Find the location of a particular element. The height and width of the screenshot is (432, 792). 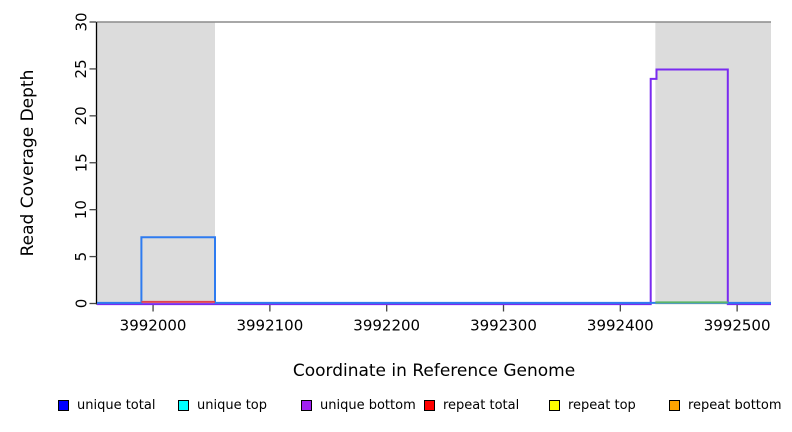

legend-label: repeat total is located at coordinates (481, 405).